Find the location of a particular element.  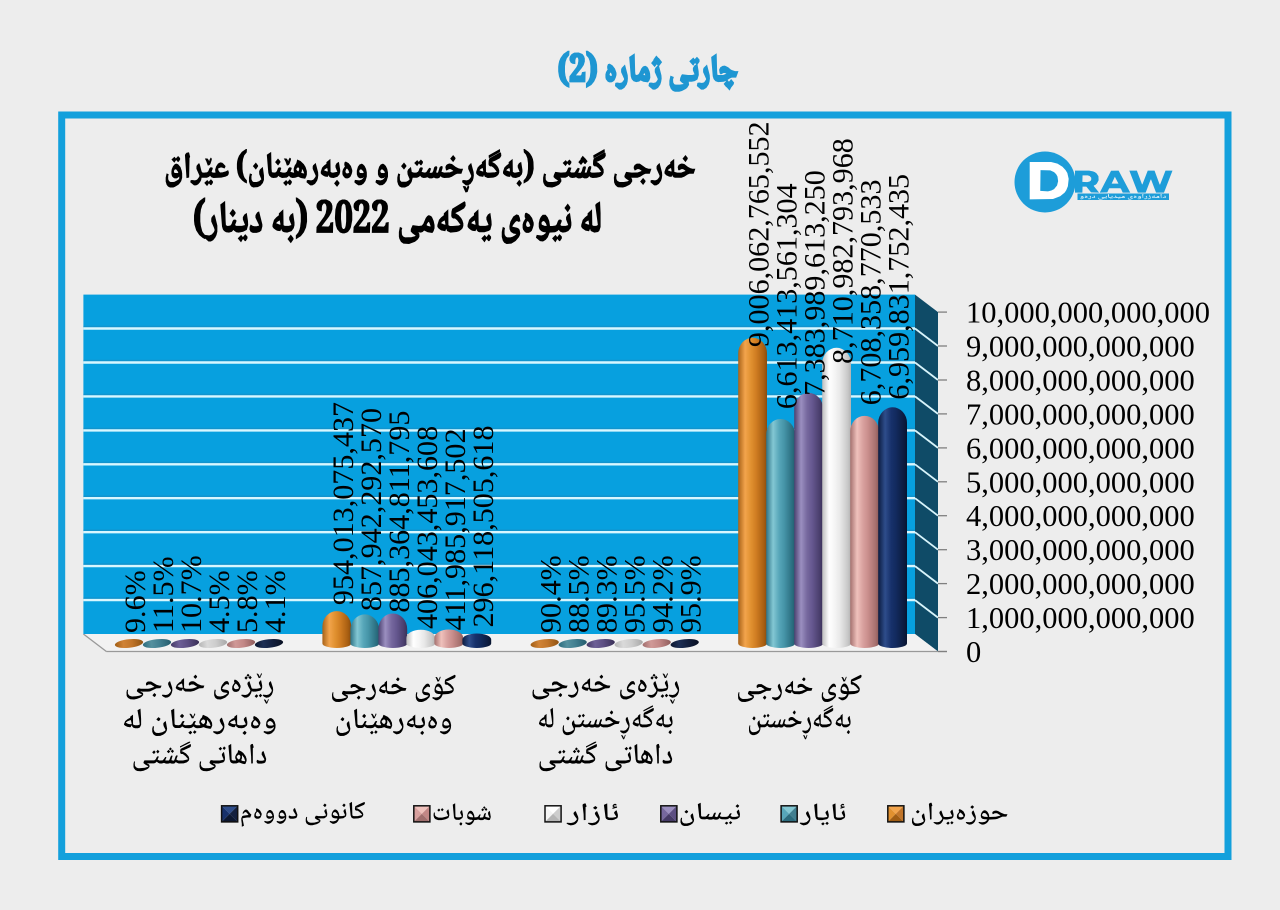

svg-text: 11.5% is located at coordinates (163, 594).